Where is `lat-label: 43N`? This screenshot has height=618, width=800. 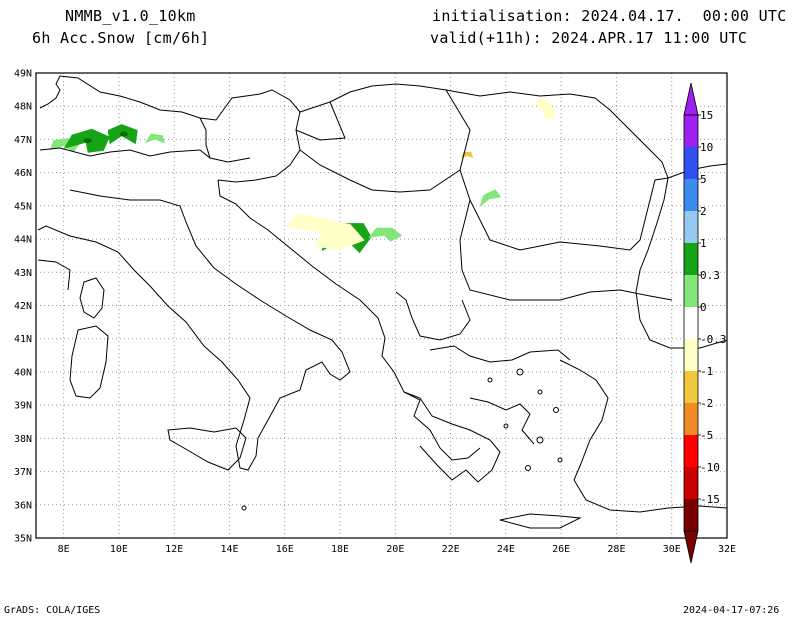
lat-label: 43N is located at coordinates (23, 273).